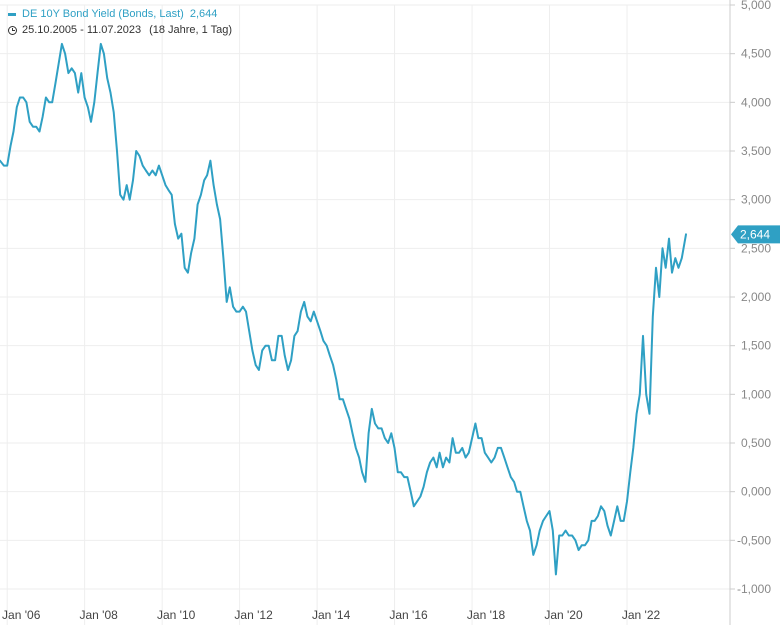 Image resolution: width=780 pixels, height=625 pixels. What do you see at coordinates (756, 6) in the screenshot?
I see `y-tick-label: 5,000` at bounding box center [756, 6].